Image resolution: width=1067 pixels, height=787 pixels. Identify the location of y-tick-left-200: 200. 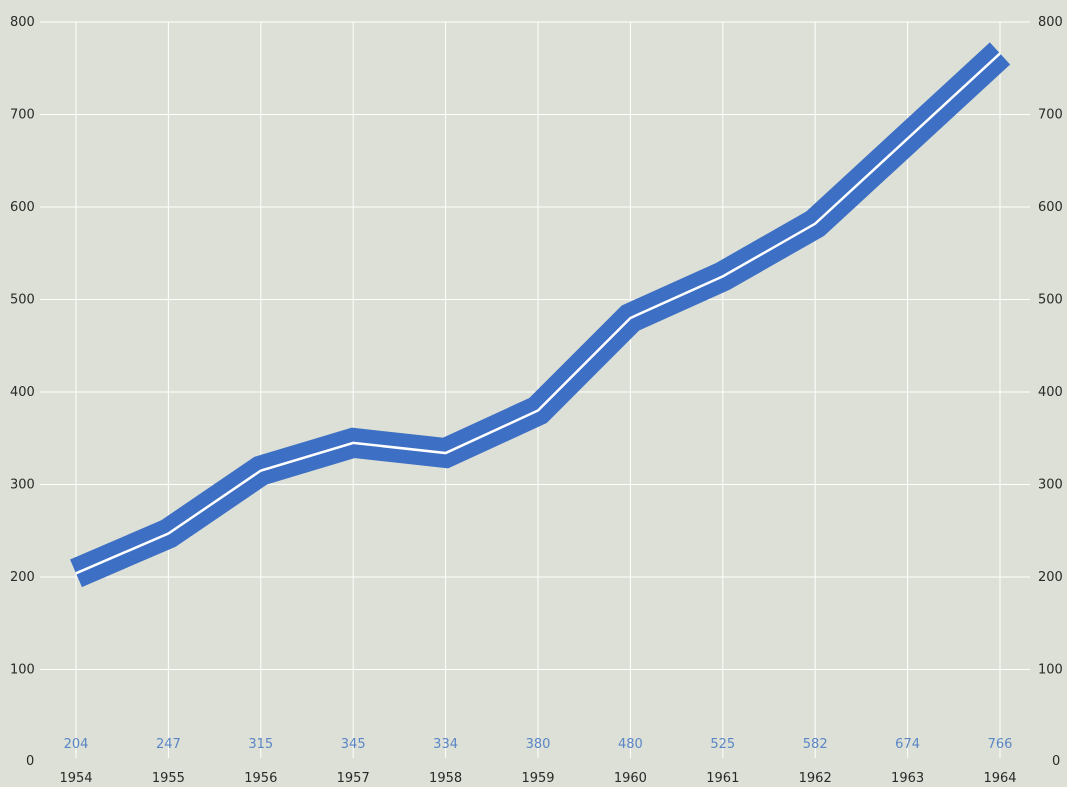
(22, 577).